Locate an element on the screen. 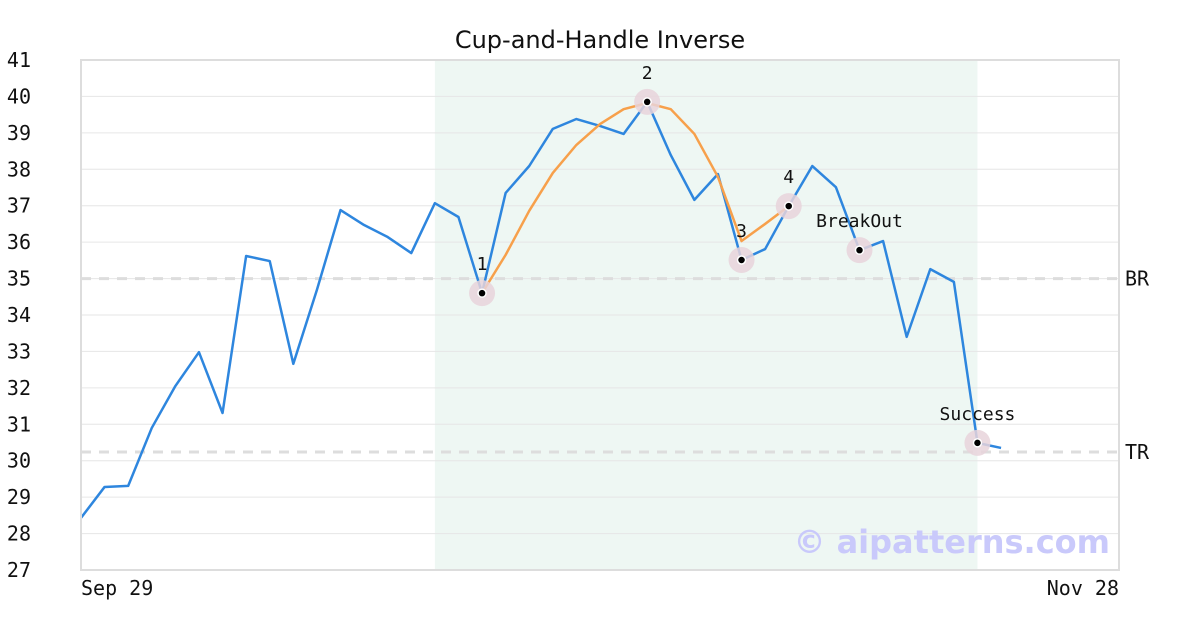  y-tick-label: 40 is located at coordinates (19, 96).